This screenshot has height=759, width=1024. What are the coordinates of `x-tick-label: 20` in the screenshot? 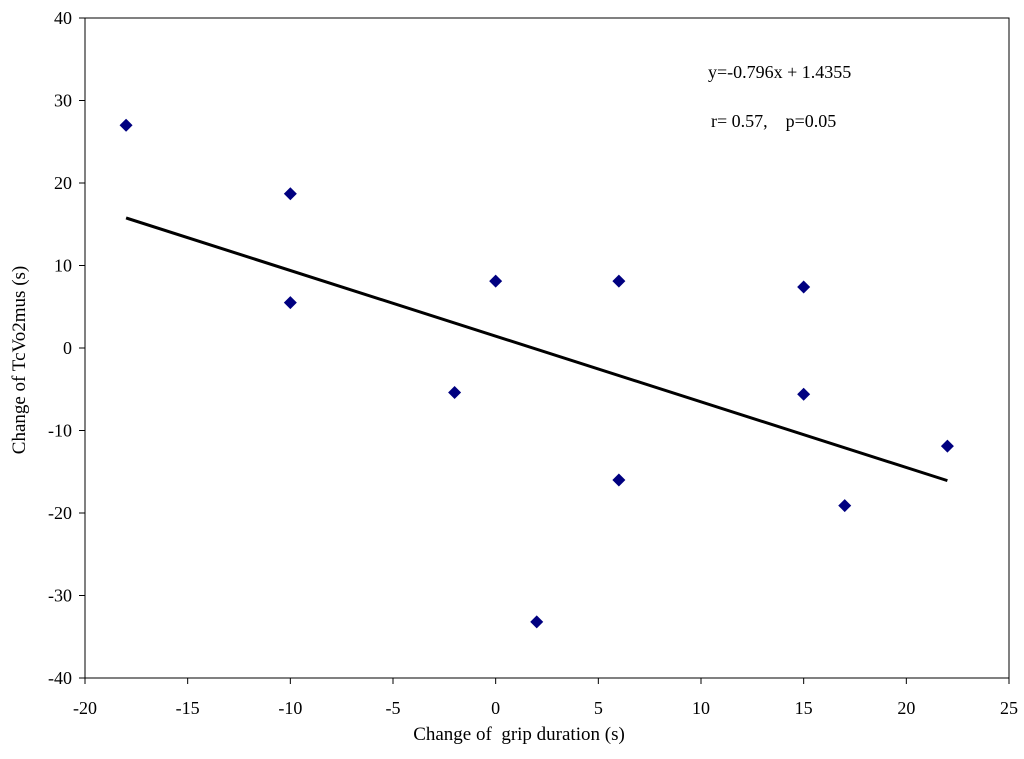 It's located at (906, 708).